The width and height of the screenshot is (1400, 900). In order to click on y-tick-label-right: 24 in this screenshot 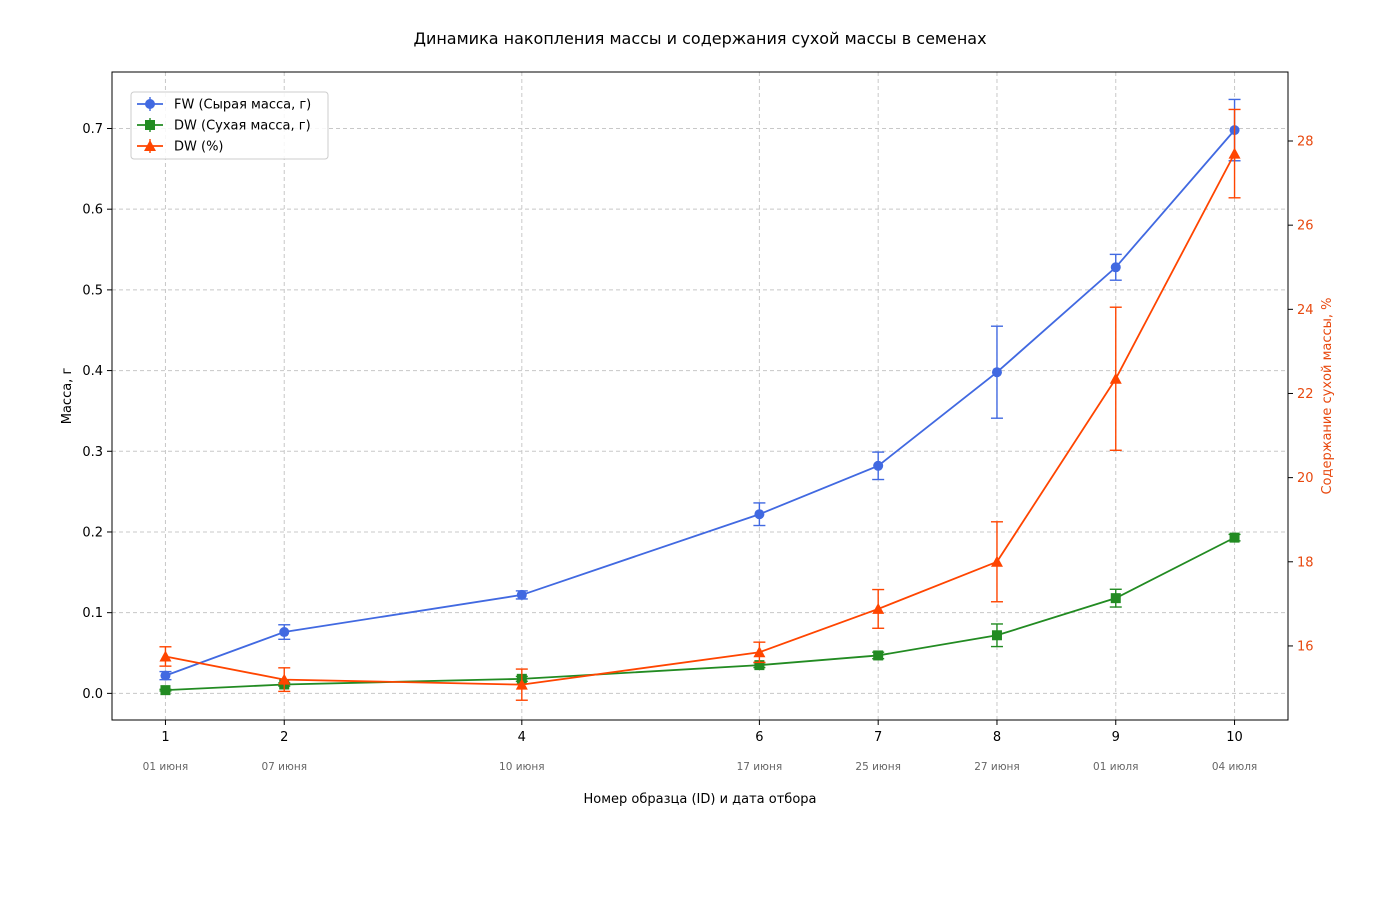, I will do `click(1305, 310)`.